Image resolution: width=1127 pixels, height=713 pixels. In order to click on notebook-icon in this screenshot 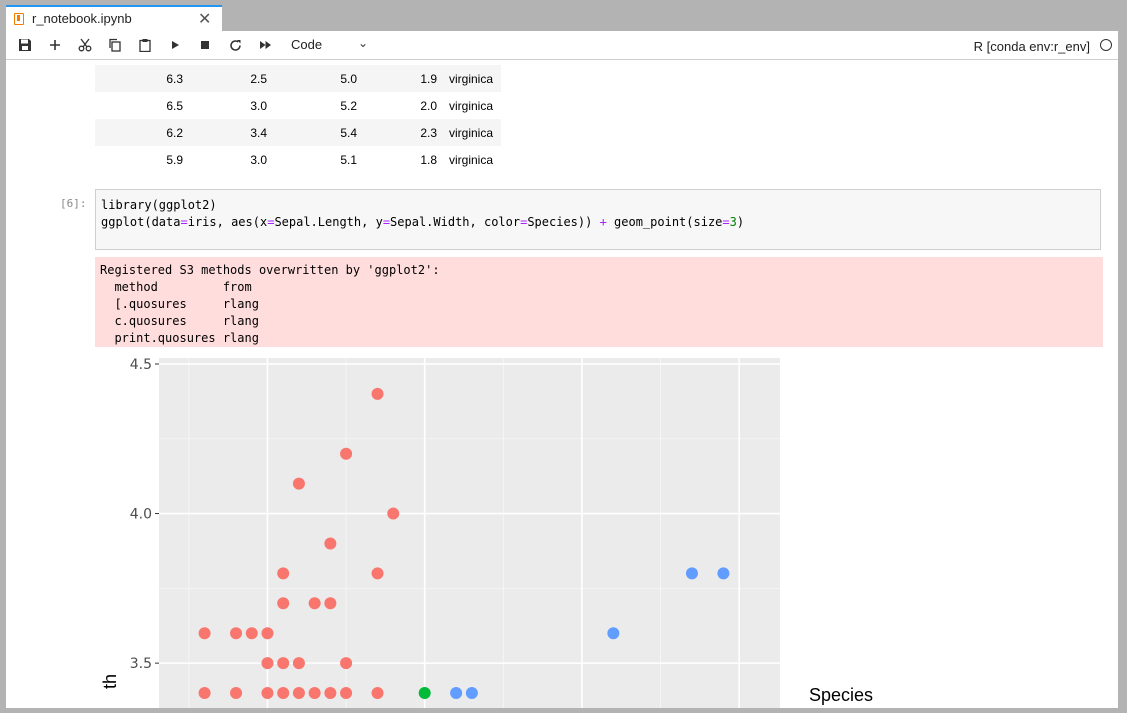, I will do `click(19, 19)`.